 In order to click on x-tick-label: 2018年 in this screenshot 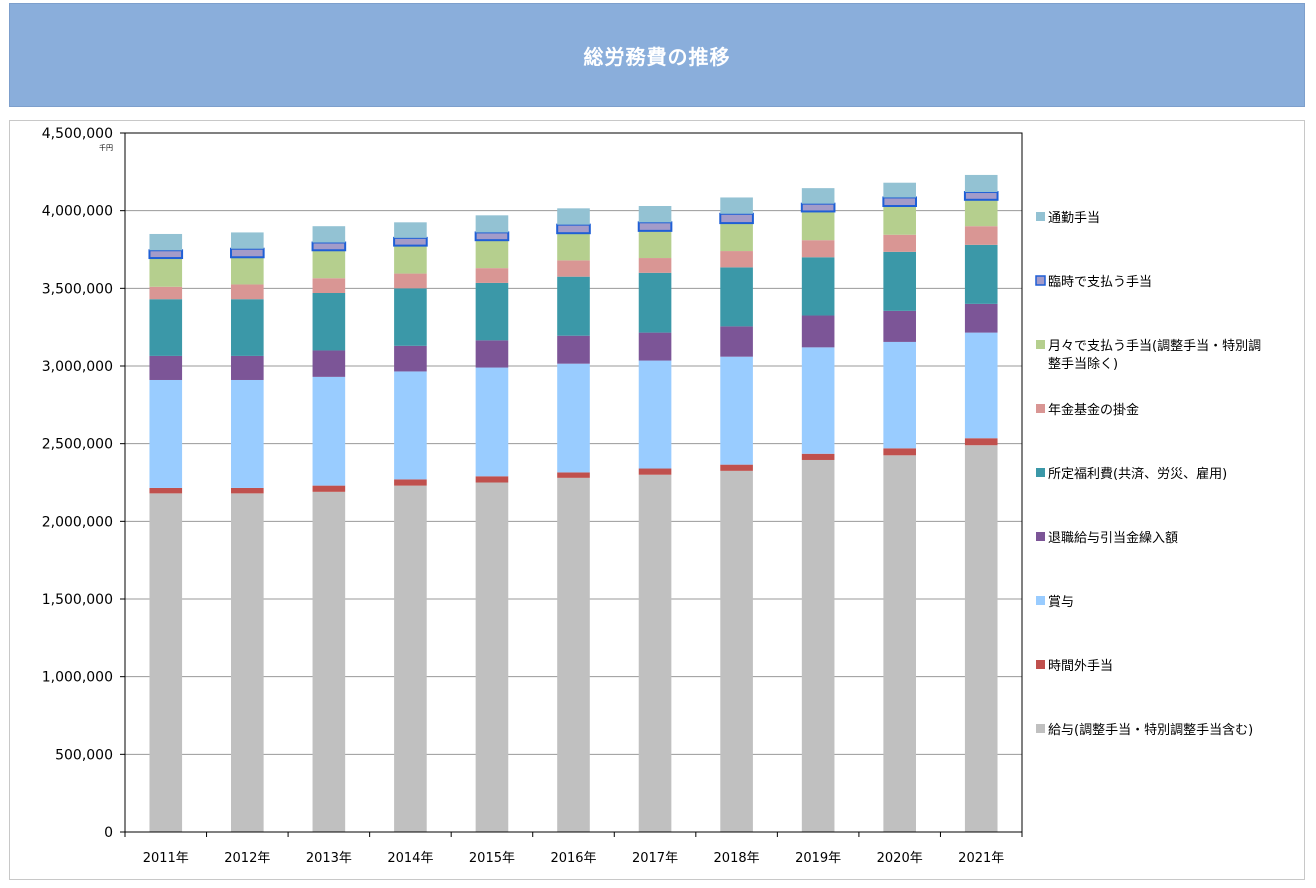, I will do `click(737, 858)`.